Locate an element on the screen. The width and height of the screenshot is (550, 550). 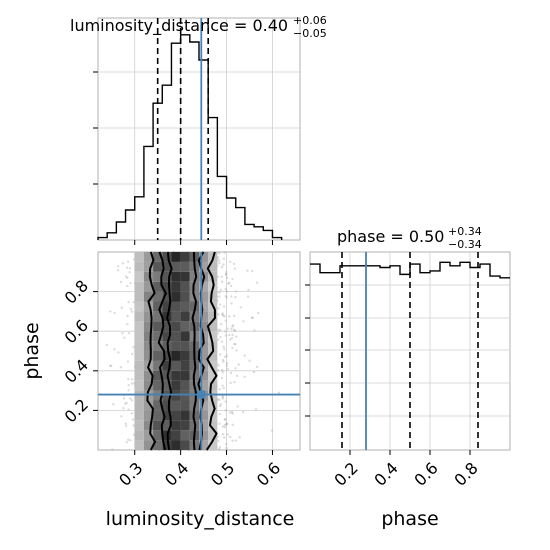
y-tick-label: 0.6 is located at coordinates (76, 331).